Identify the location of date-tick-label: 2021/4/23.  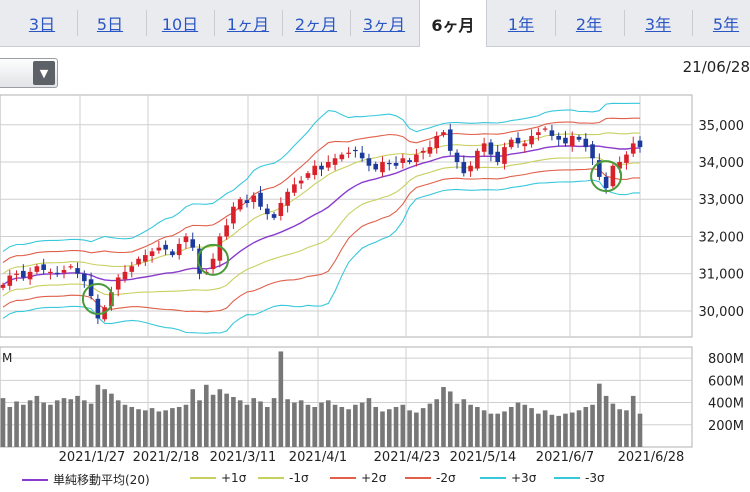
(407, 457).